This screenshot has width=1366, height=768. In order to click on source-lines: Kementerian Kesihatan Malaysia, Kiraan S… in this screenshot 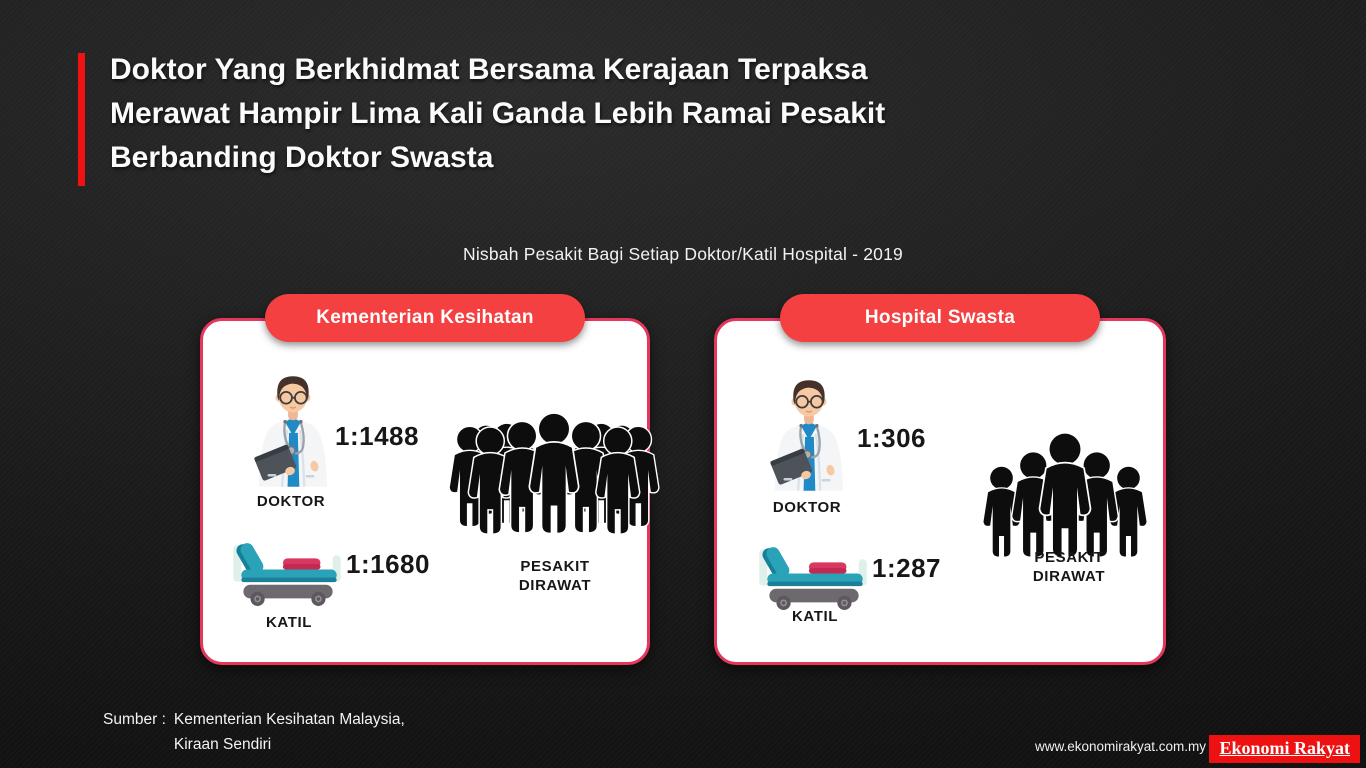, I will do `click(289, 732)`.